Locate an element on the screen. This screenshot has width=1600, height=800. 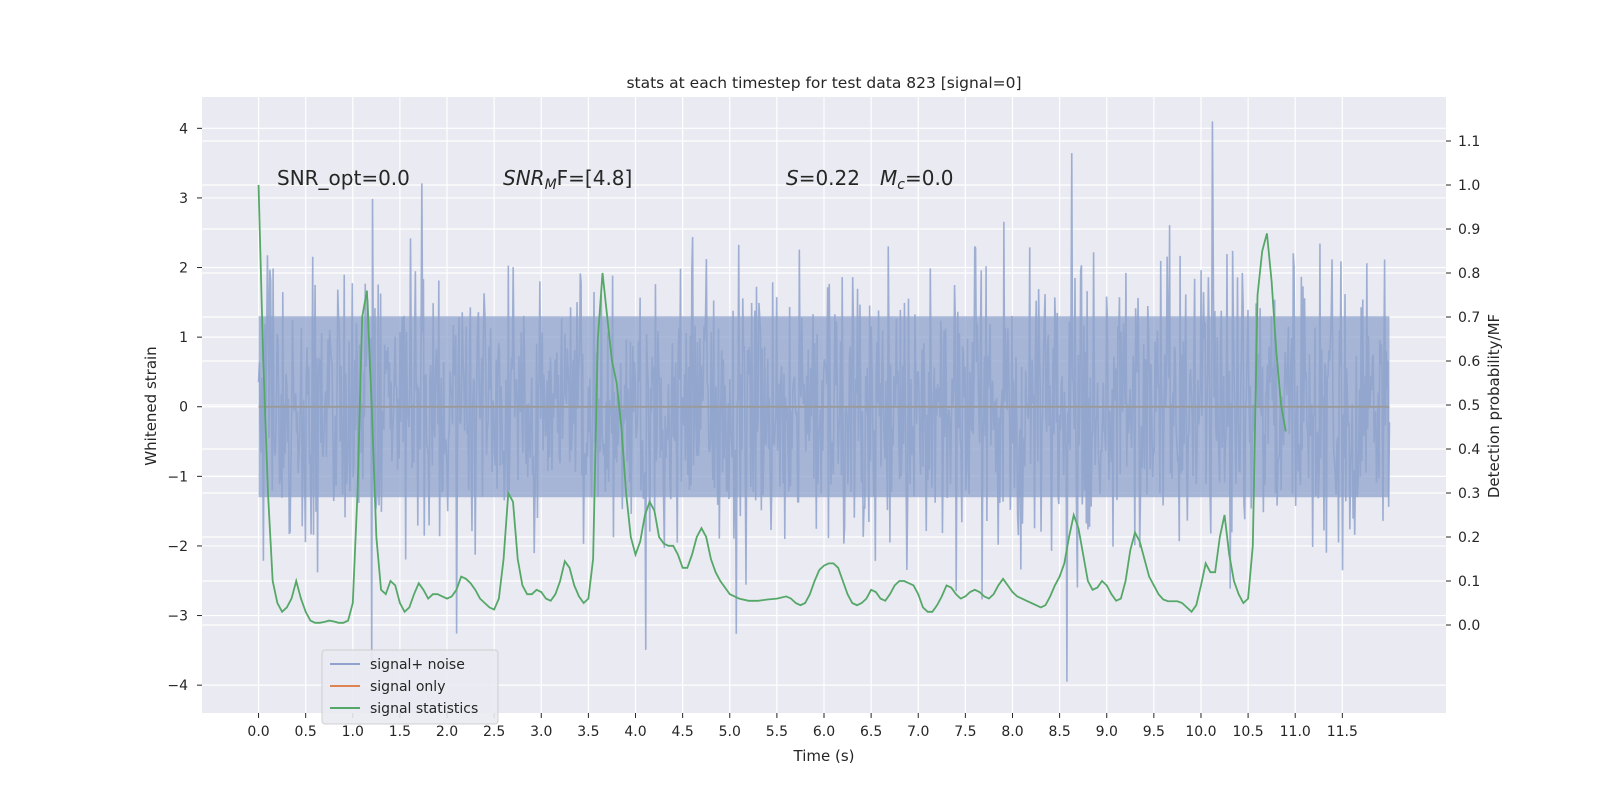
annotation-mc: Mc=0.0 is located at coordinates (917, 179).